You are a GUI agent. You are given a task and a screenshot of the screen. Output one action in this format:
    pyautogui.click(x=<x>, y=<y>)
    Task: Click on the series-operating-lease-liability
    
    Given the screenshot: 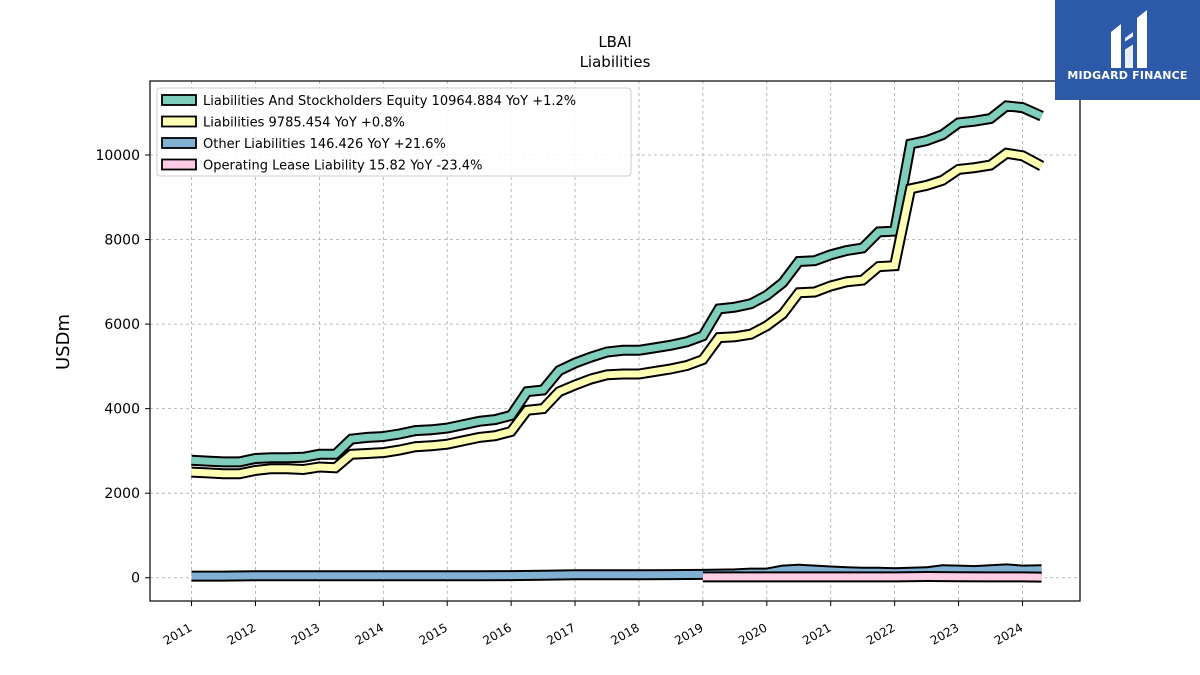 What is the action you would take?
    pyautogui.click(x=872, y=576)
    